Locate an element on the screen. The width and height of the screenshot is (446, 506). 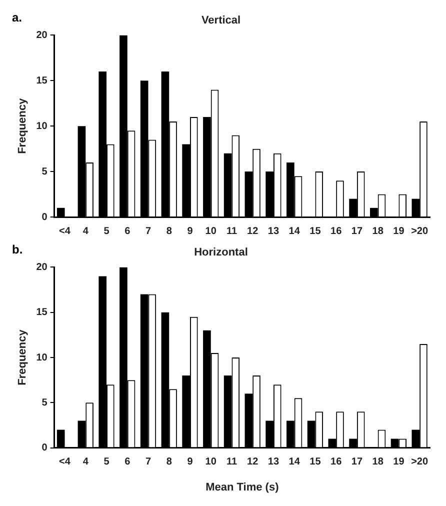
chart-title: Vertical is located at coordinates (221, 20).